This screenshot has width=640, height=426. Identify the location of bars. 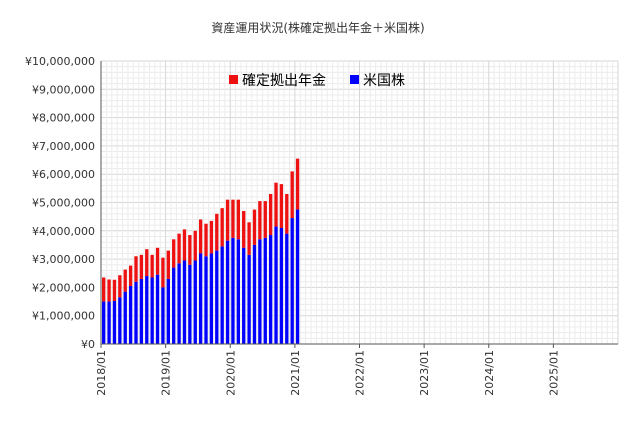
(201, 251).